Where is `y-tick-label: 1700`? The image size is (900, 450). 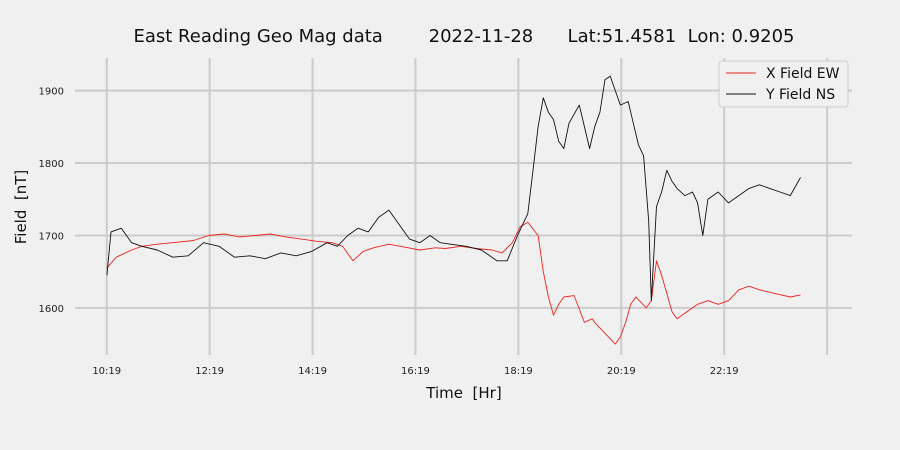 y-tick-label: 1700 is located at coordinates (51, 236).